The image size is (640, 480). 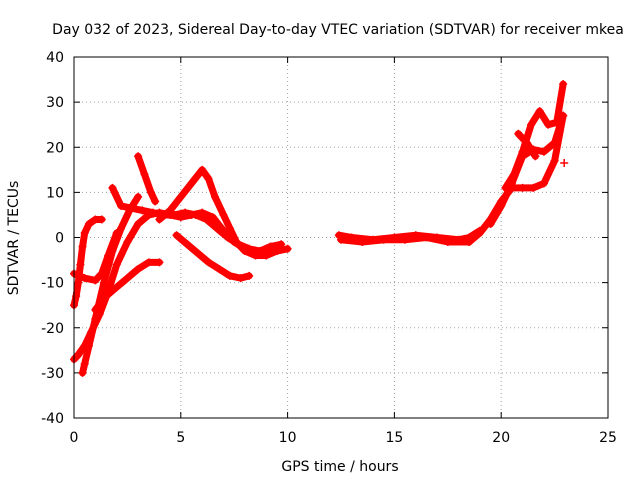 I want to click on series-outlier-point, so click(x=564, y=163).